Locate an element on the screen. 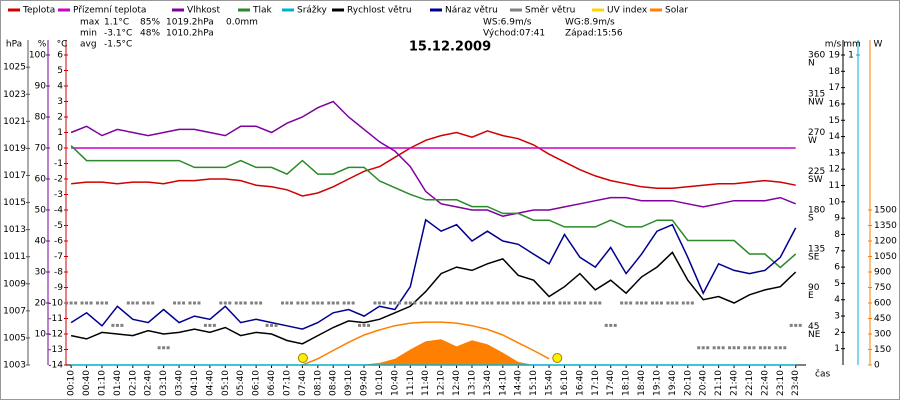 This screenshot has height=400, width=900. compass-label: N is located at coordinates (811, 64).